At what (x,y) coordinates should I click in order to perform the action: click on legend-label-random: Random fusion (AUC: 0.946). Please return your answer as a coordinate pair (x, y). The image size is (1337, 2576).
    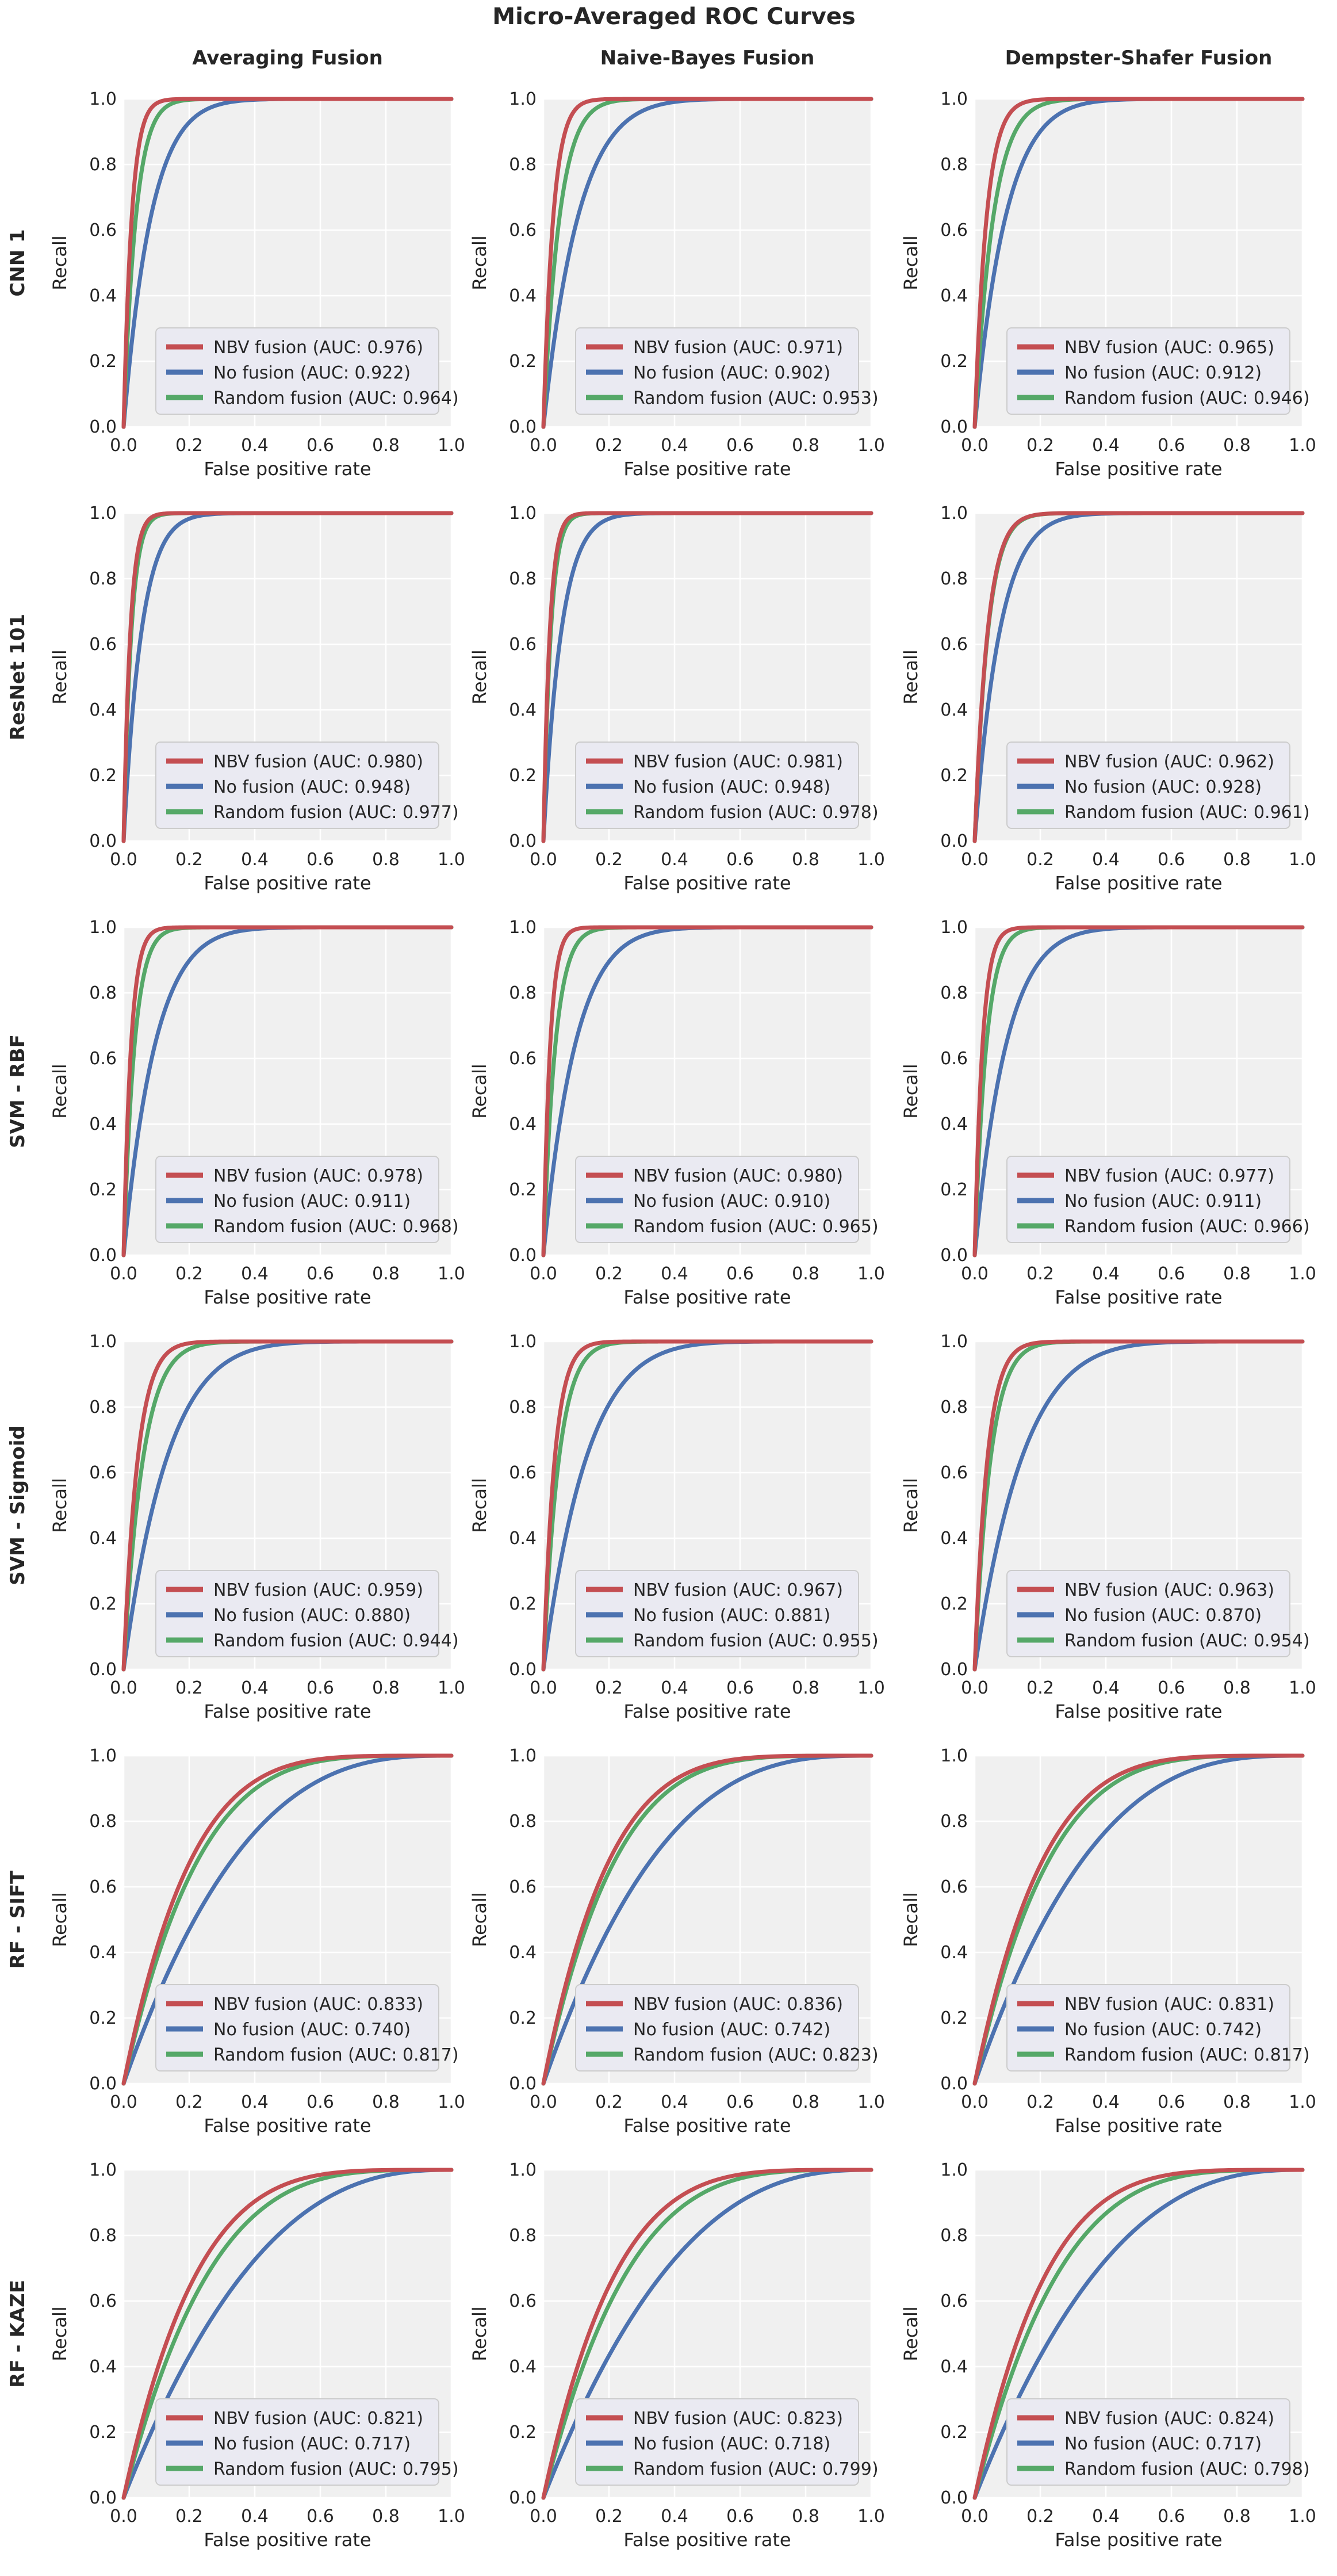
    Looking at the image, I should click on (1187, 398).